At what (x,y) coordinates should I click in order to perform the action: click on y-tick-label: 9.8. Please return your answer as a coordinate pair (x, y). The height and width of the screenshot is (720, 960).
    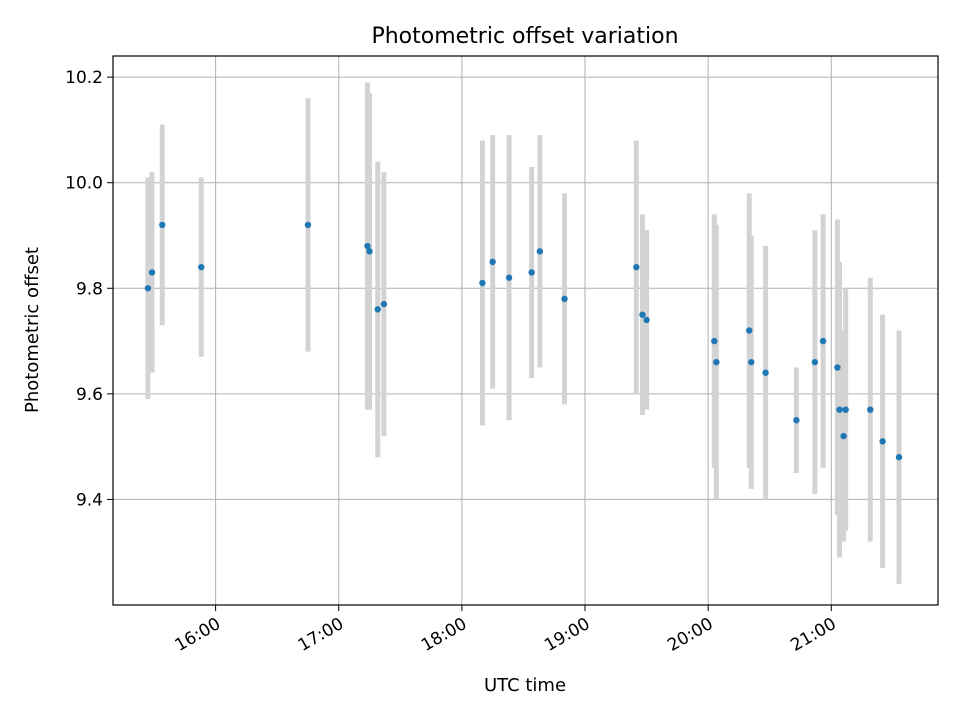
    Looking at the image, I should click on (89, 289).